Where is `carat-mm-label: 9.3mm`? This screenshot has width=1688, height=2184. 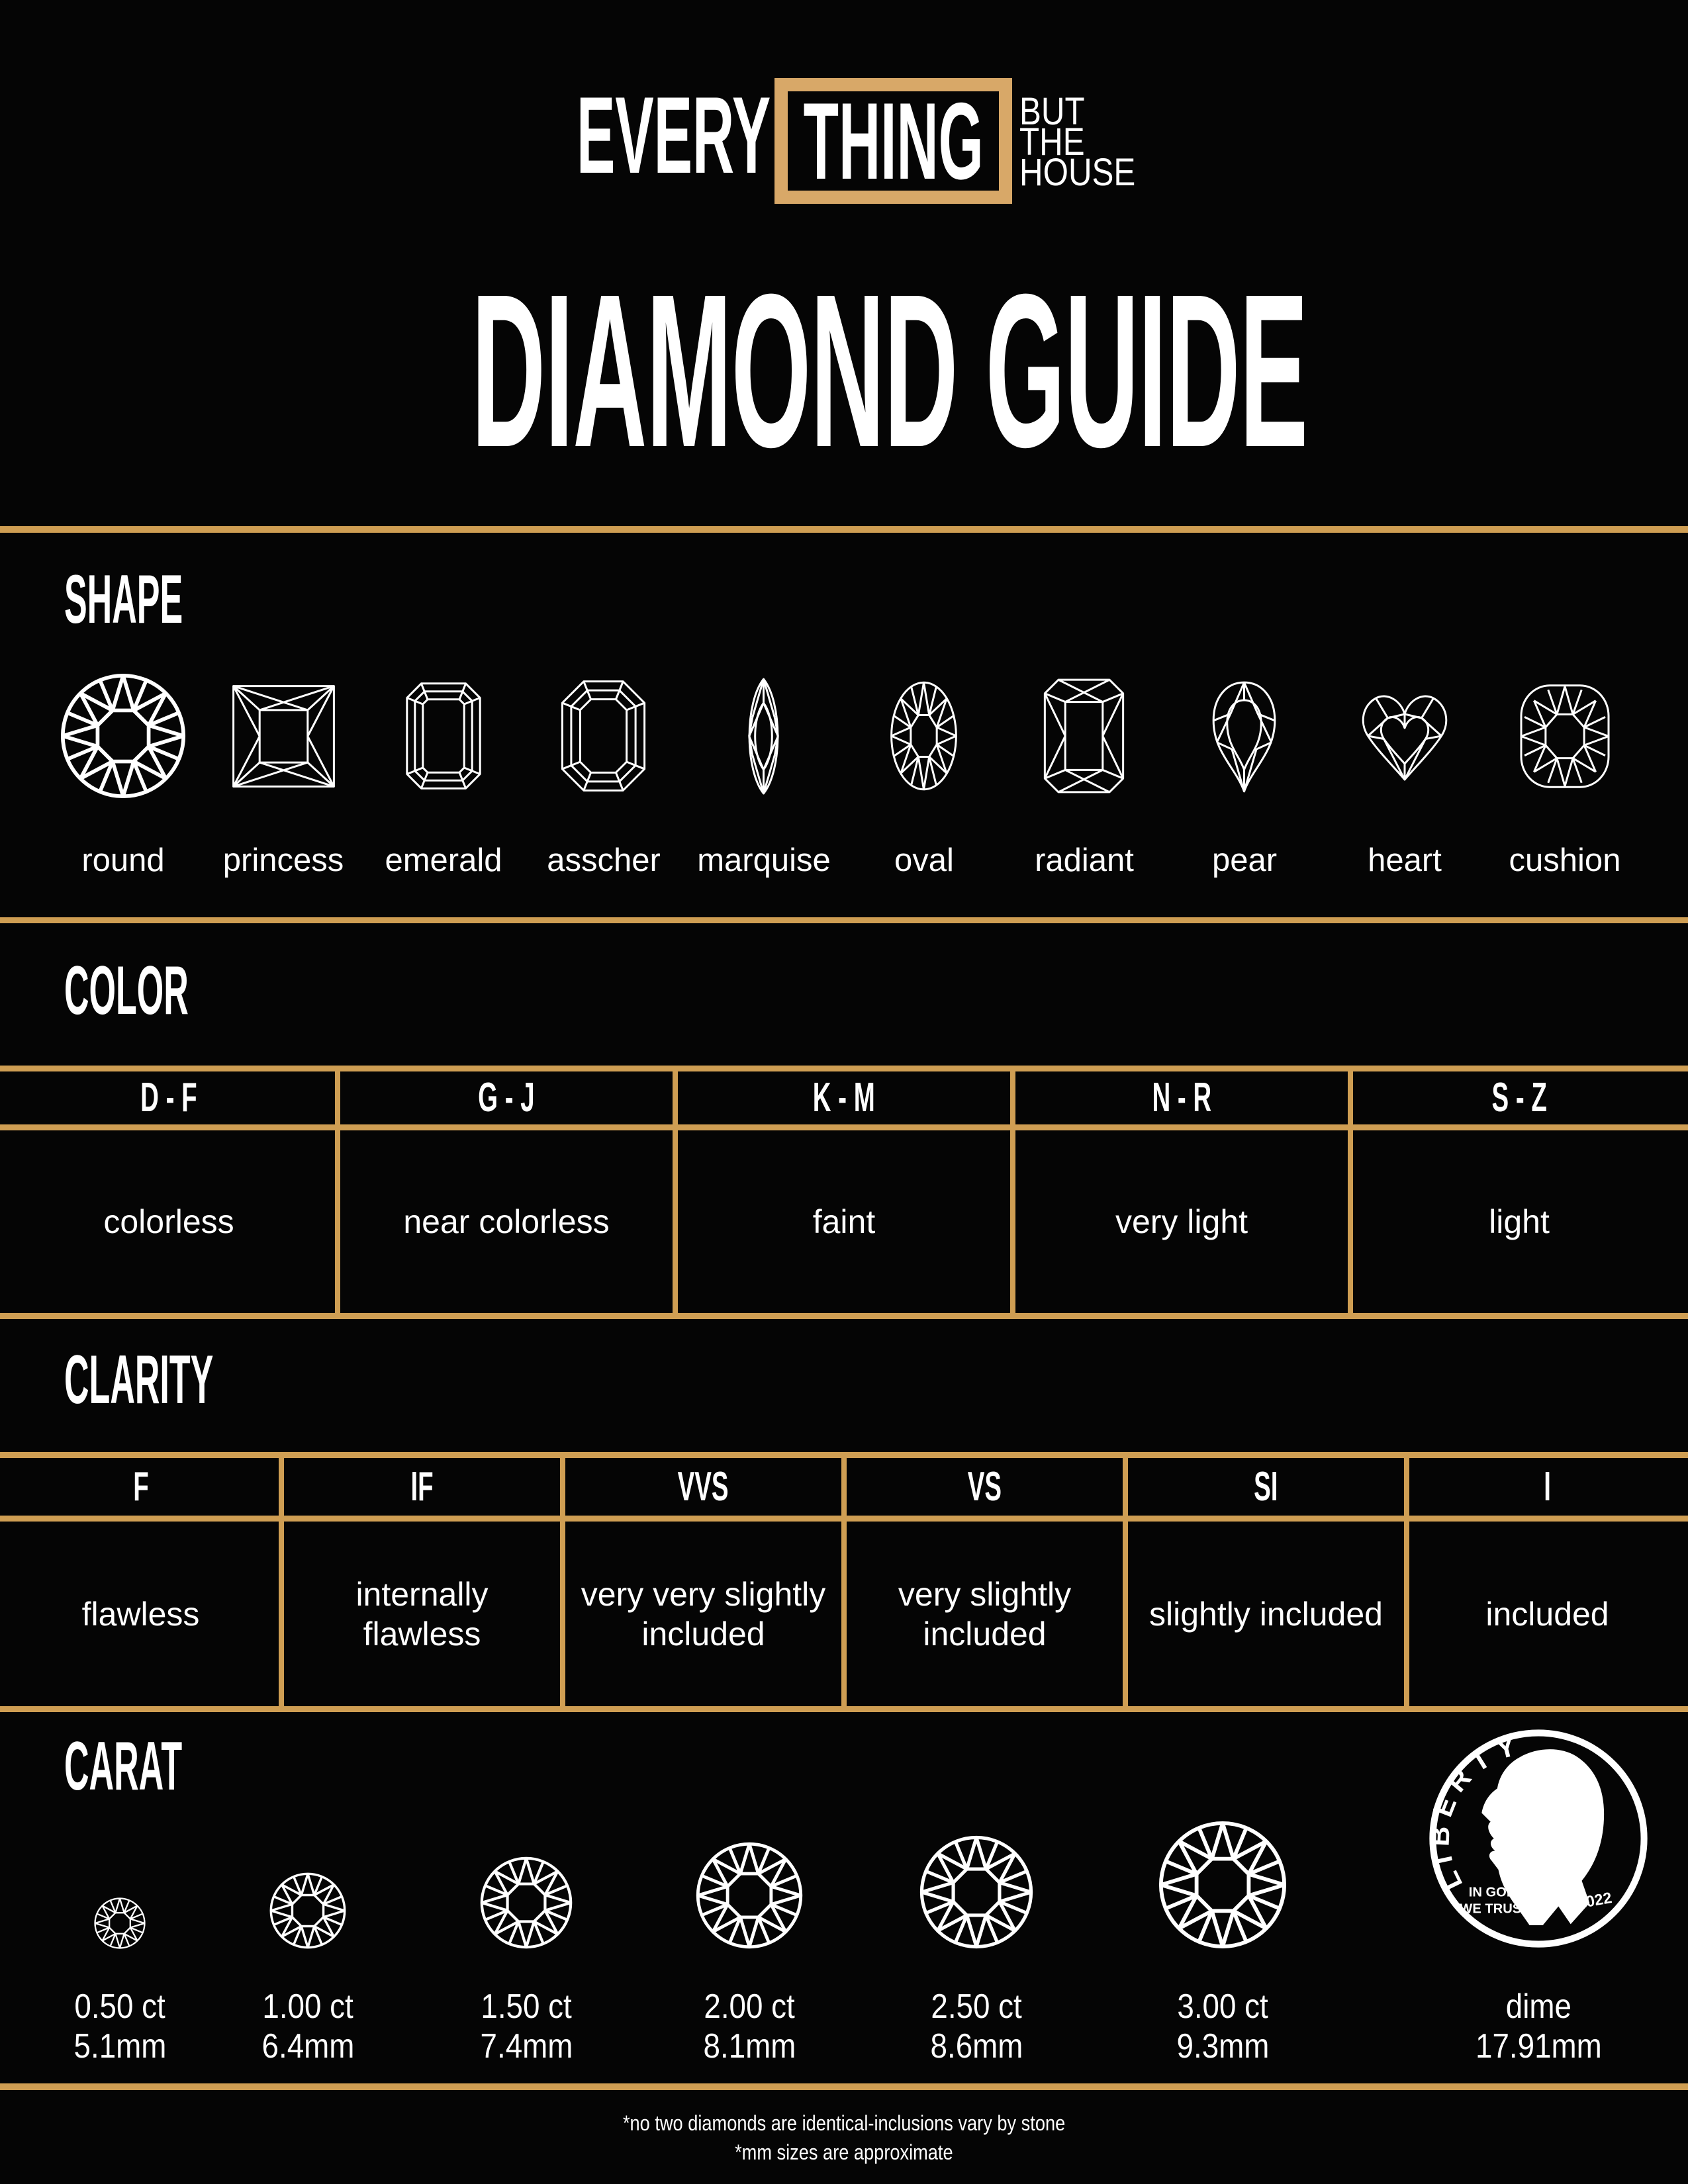 carat-mm-label: 9.3mm is located at coordinates (1222, 2046).